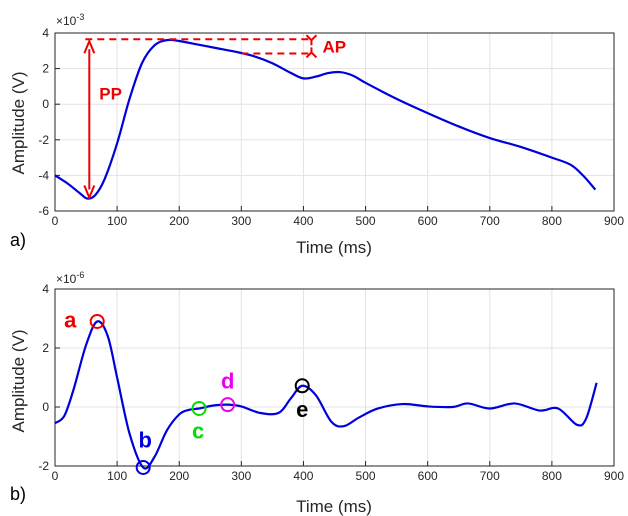 Image resolution: width=628 pixels, height=516 pixels. What do you see at coordinates (302, 409) in the screenshot?
I see `marker-label-e: e` at bounding box center [302, 409].